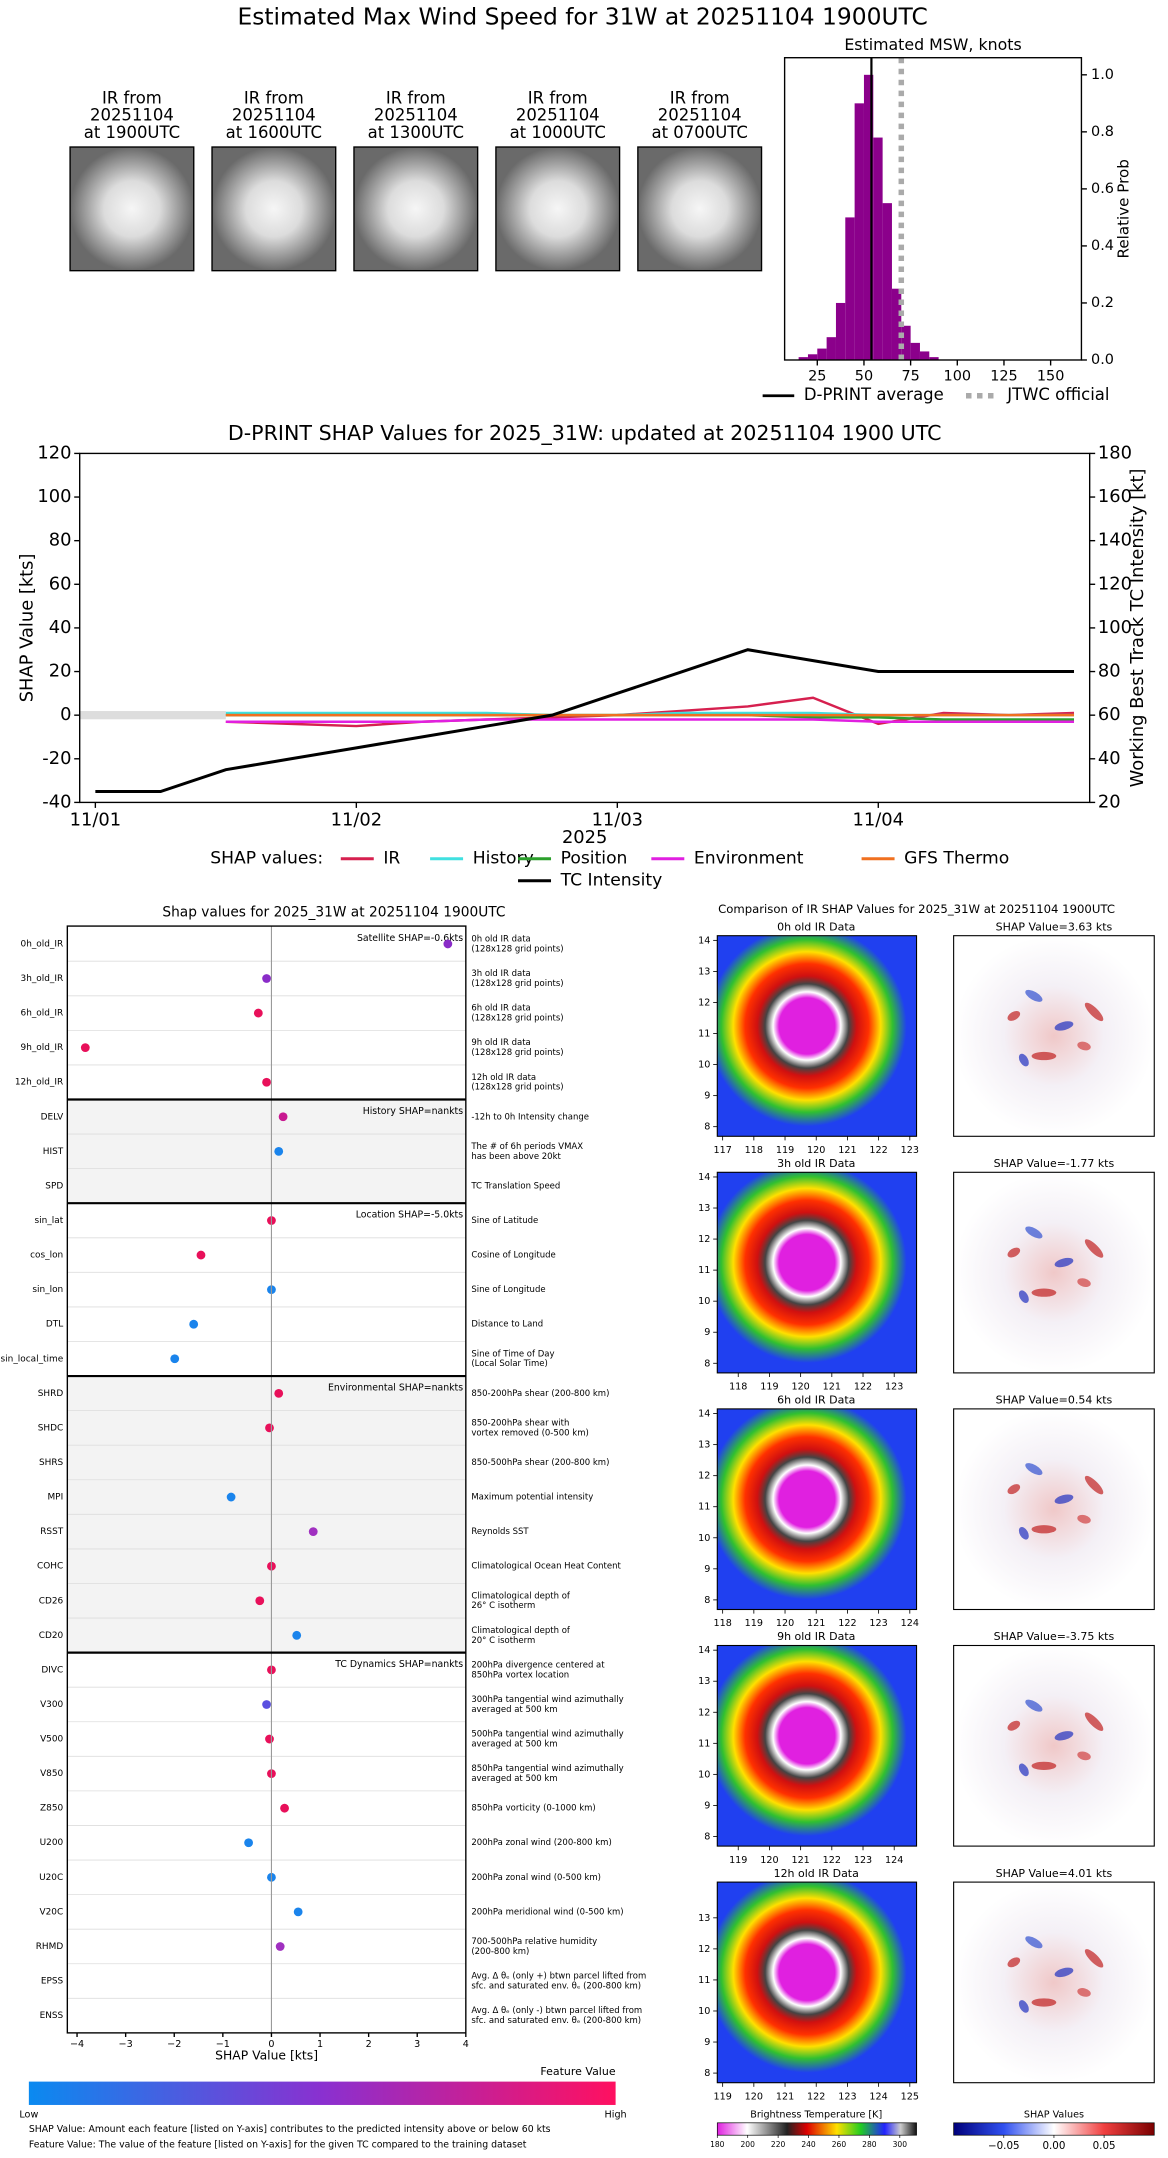 This screenshot has height=2158, width=1168. I want to click on legend-title: SHAP values:, so click(266, 859).